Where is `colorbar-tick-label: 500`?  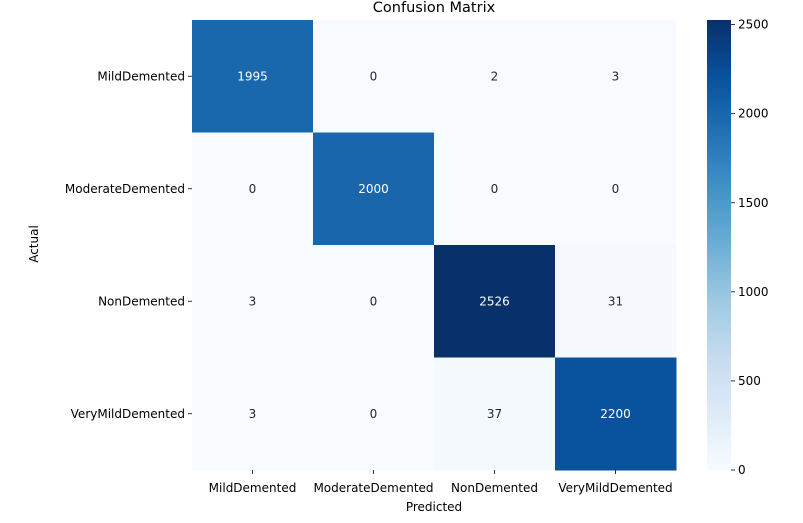 colorbar-tick-label: 500 is located at coordinates (749, 381).